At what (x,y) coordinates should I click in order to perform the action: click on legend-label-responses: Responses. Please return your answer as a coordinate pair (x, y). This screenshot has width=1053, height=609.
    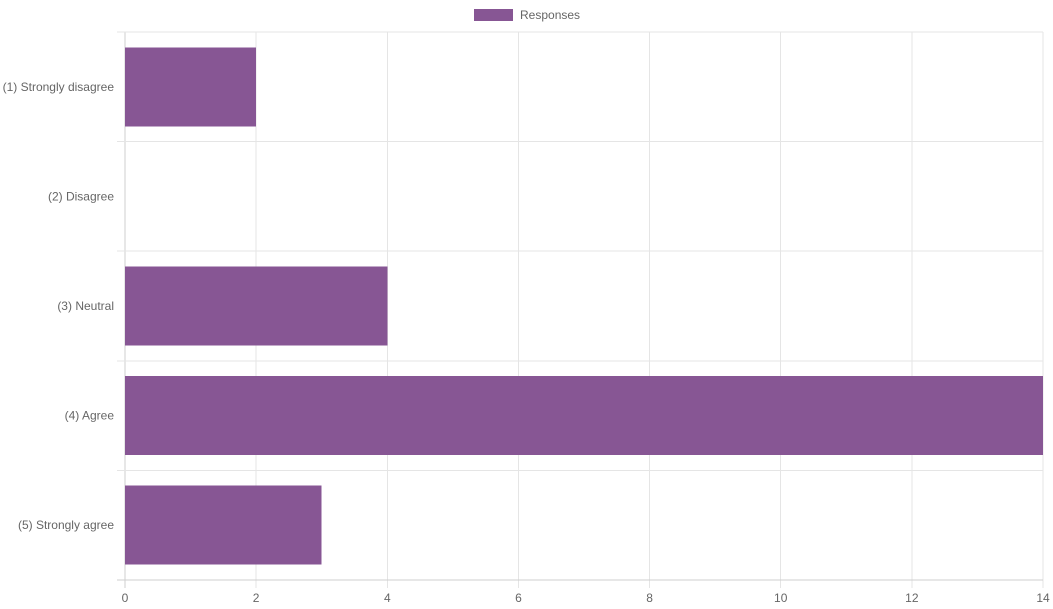
    Looking at the image, I should click on (550, 15).